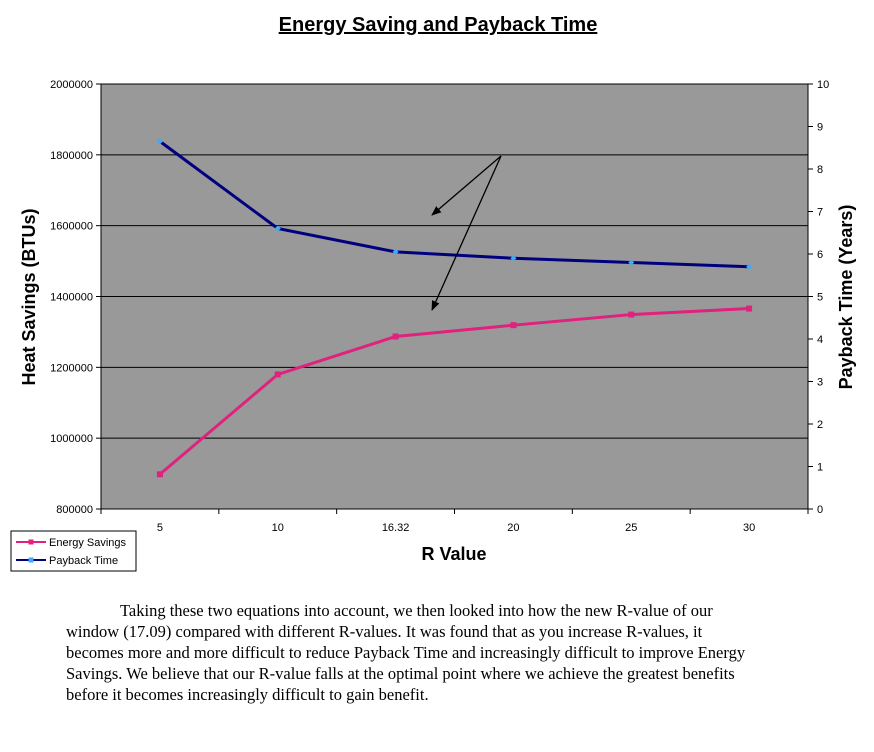  I want to click on right-tick-label: 10, so click(823, 85).